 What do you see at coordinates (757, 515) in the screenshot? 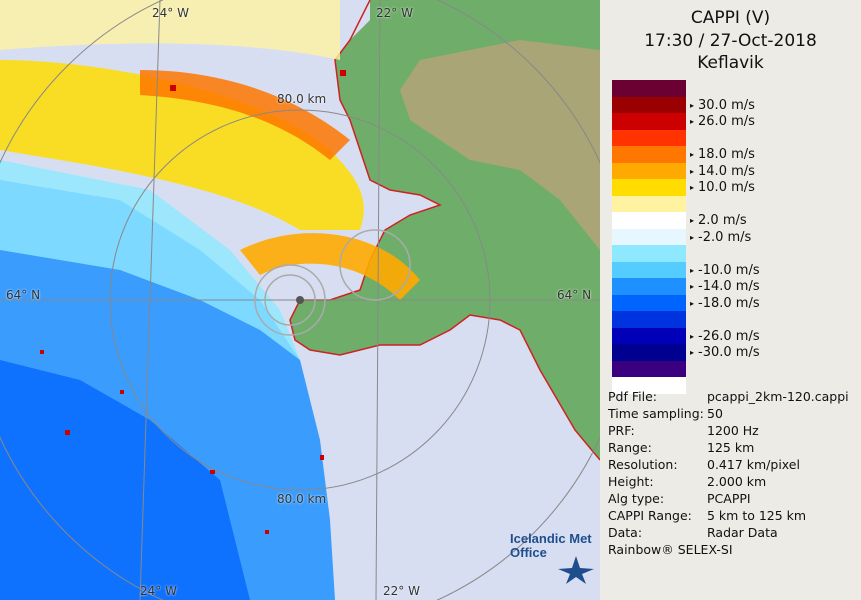
I see `metadata-value: 5 km to 125 km` at bounding box center [757, 515].